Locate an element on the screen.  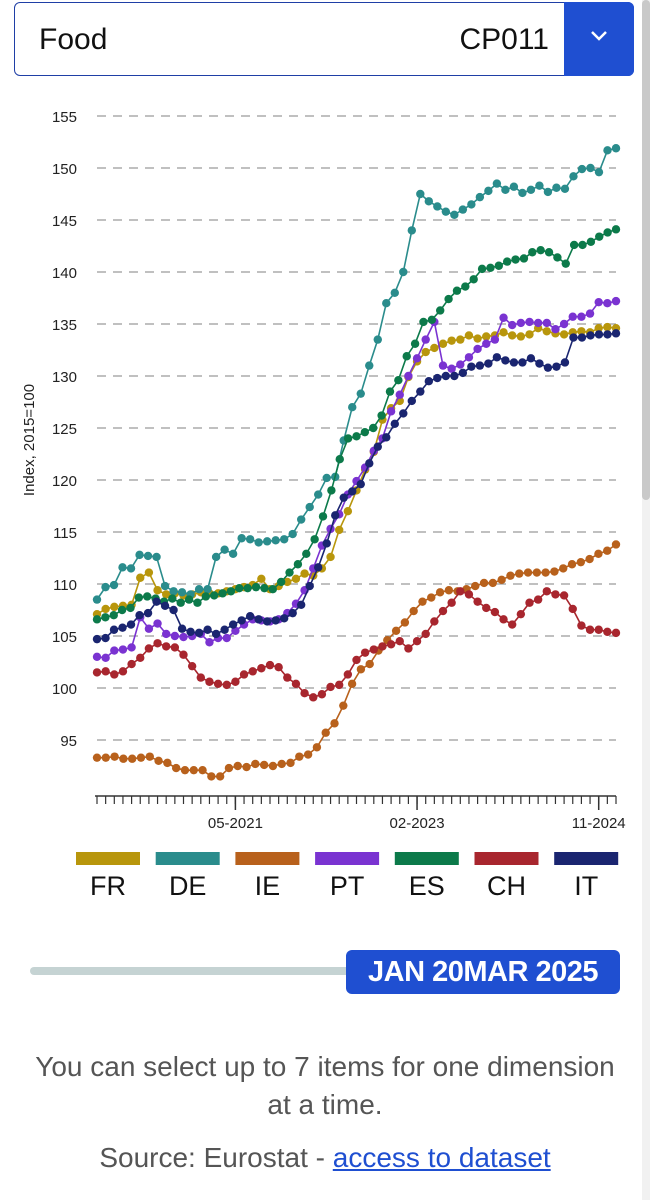
page-scrollbar is located at coordinates (646, 600).